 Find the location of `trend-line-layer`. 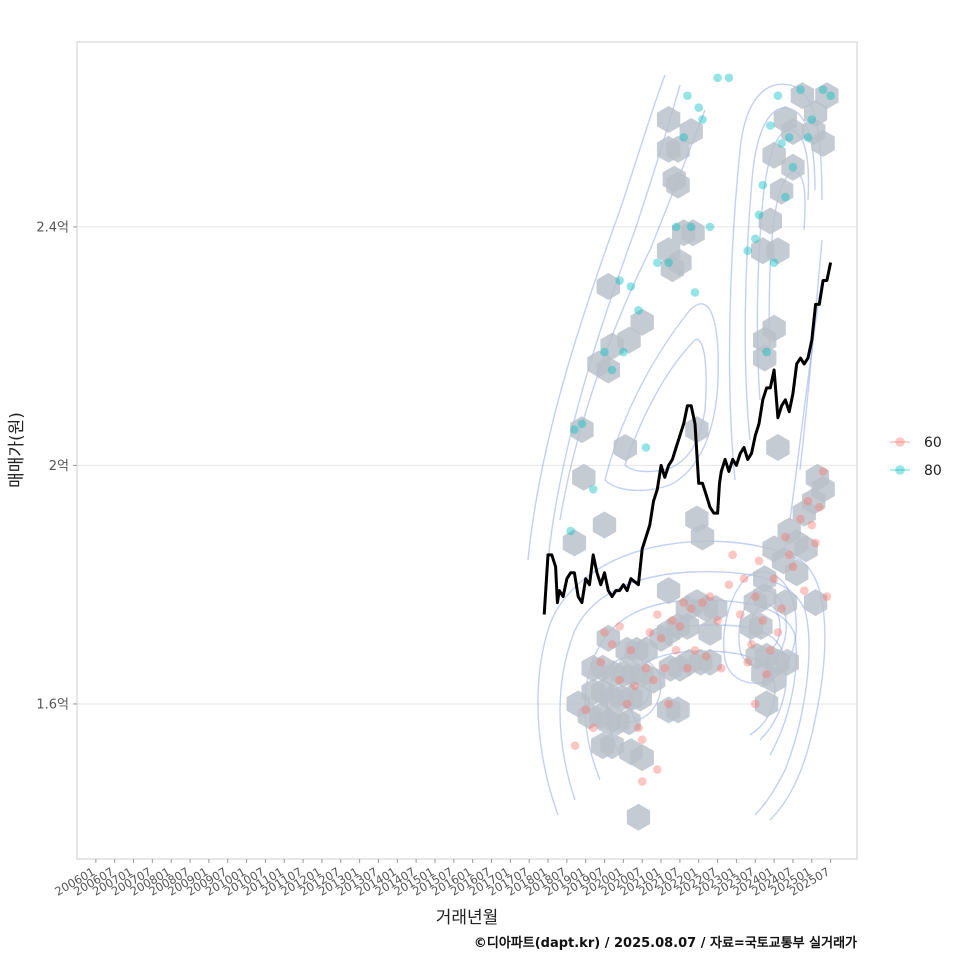

trend-line-layer is located at coordinates (687, 438).